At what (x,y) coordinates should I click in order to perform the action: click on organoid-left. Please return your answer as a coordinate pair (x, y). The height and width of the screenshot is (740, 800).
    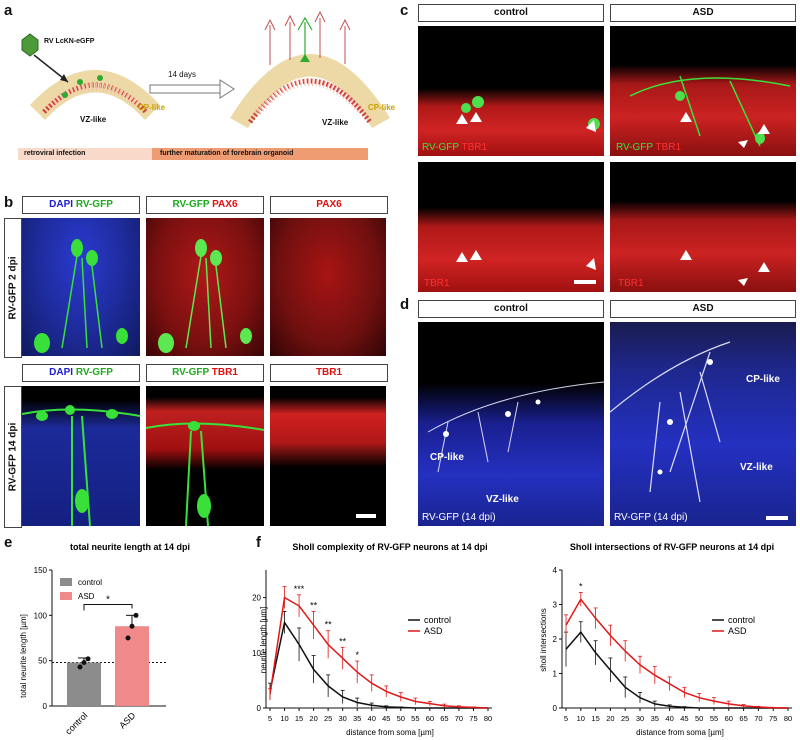
    Looking at the image, I should click on (95, 95).